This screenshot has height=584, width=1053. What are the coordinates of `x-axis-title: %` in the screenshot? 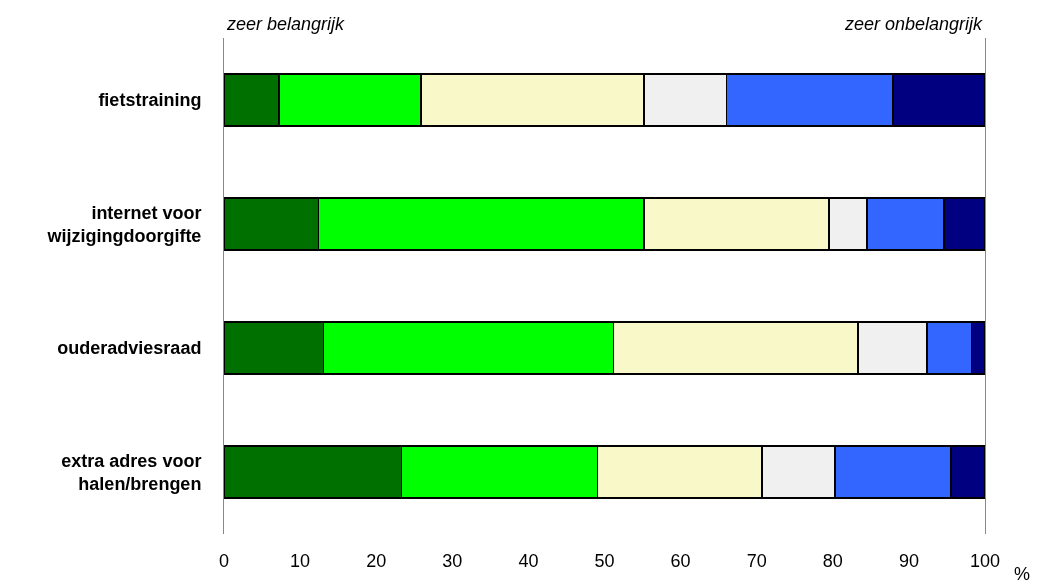 It's located at (1022, 574).